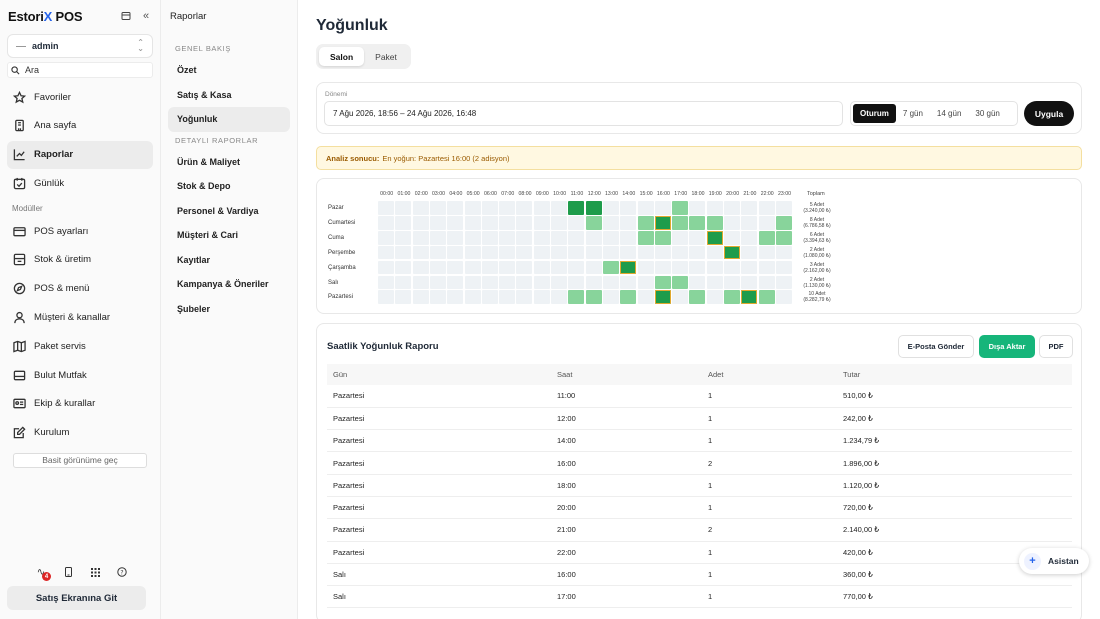 The width and height of the screenshot is (1100, 619). I want to click on nav-pos-ayarlari: POS ayarları, so click(80, 231).